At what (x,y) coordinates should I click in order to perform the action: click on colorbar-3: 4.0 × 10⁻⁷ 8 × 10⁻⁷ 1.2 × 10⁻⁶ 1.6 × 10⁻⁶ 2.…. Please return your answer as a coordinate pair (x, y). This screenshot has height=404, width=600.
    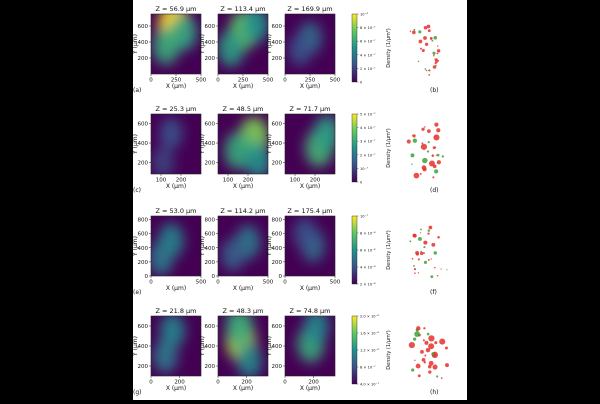
    Looking at the image, I should click on (371, 351).